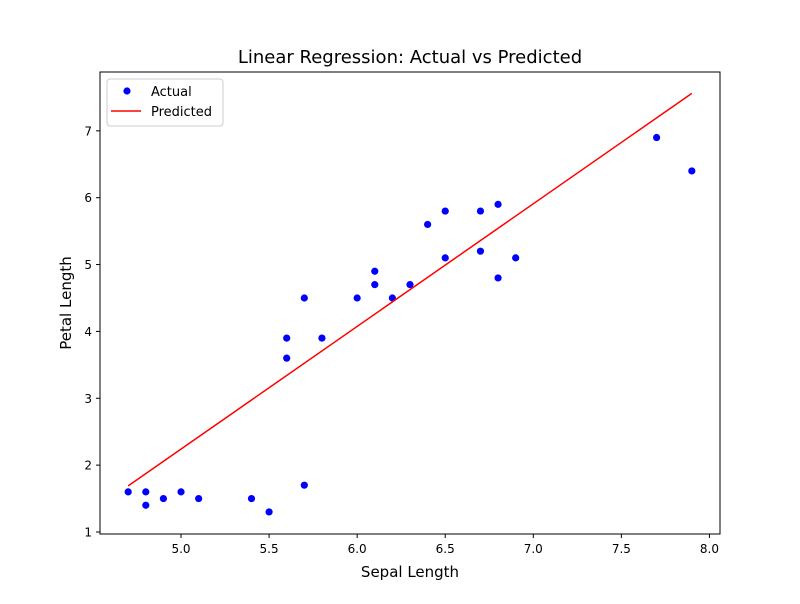 This screenshot has height=604, width=800. Describe the element at coordinates (410, 572) in the screenshot. I see `x-axis-label: Sepal Length` at that location.